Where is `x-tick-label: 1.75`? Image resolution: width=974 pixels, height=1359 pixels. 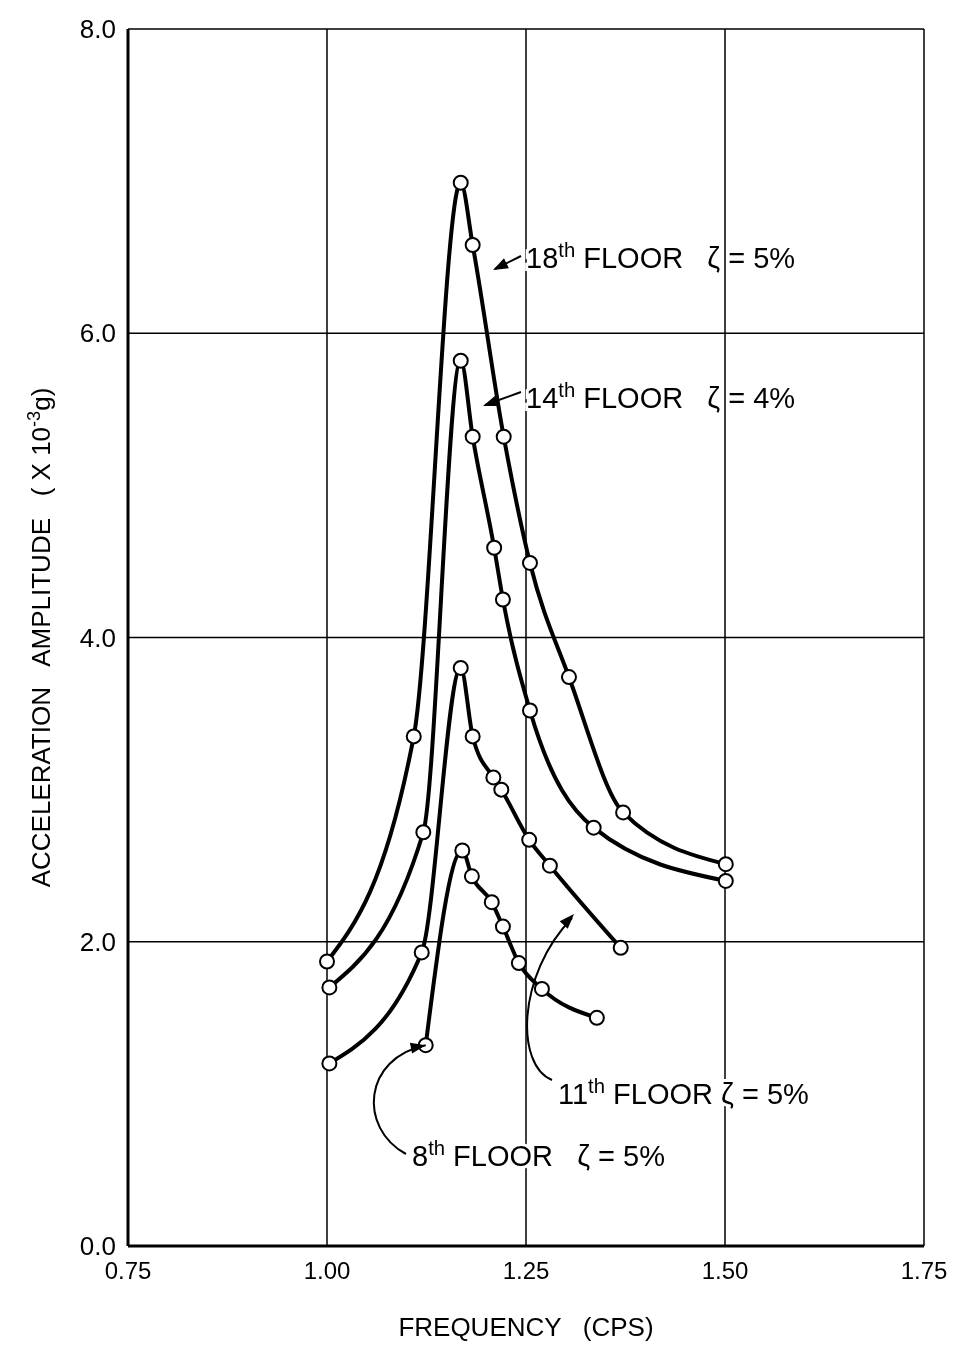
x-tick-label: 1.75 is located at coordinates (924, 1271).